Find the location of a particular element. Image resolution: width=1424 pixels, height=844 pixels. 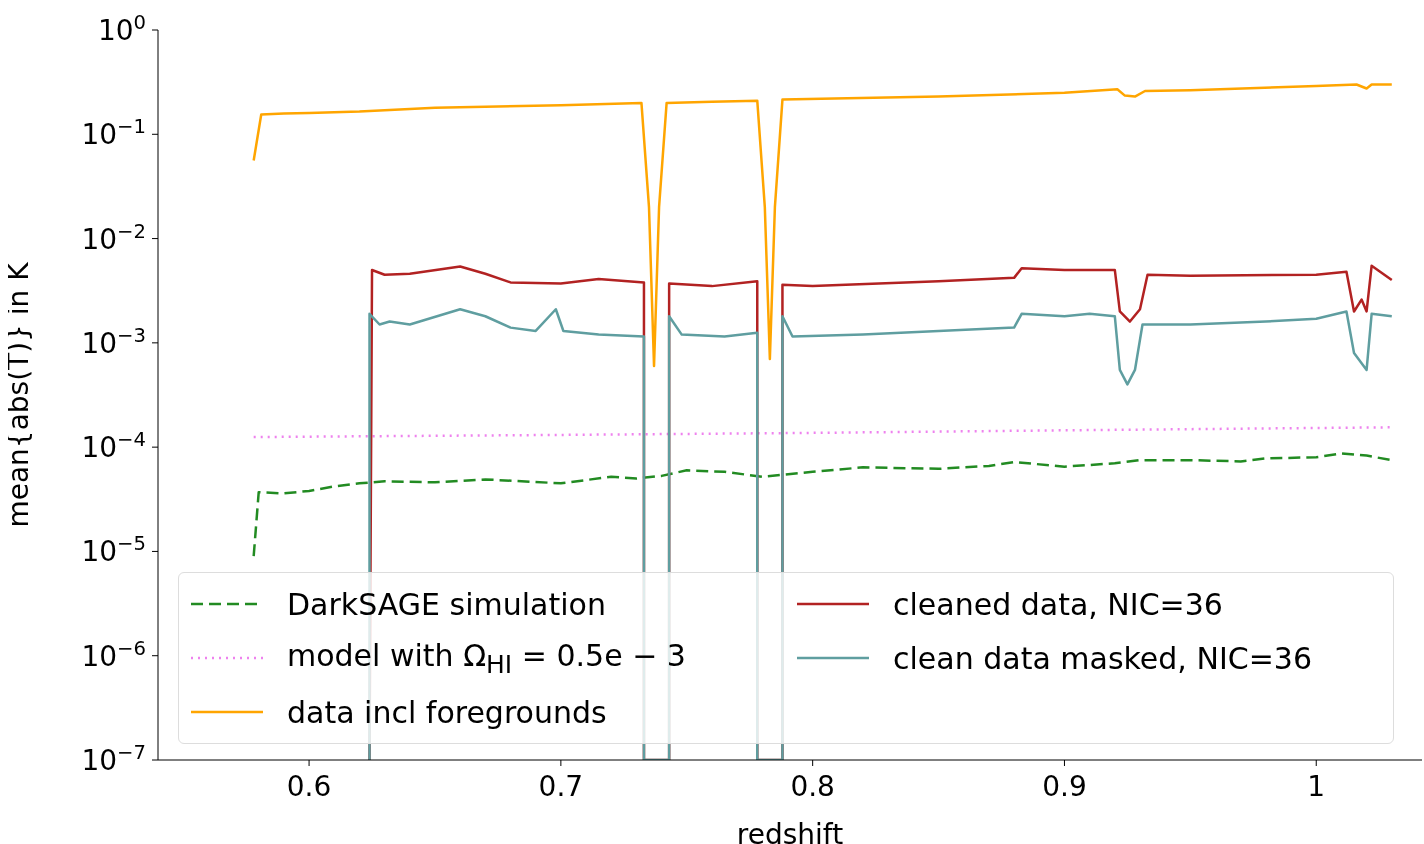

legend-label: data incl foregrounds is located at coordinates (447, 712).